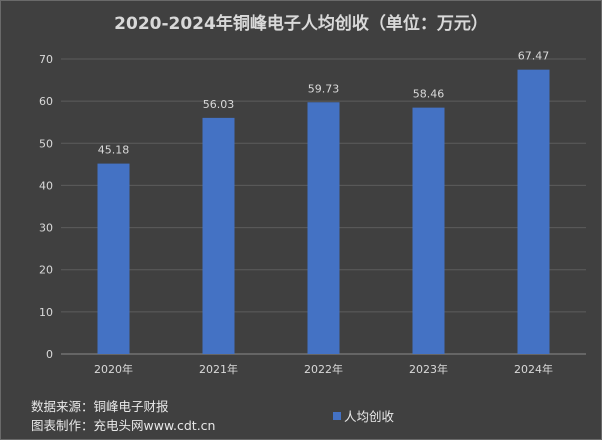 This screenshot has height=440, width=602. What do you see at coordinates (100, 406) in the screenshot?
I see `data-source-note: 数据来源：铜峰电子财报` at bounding box center [100, 406].